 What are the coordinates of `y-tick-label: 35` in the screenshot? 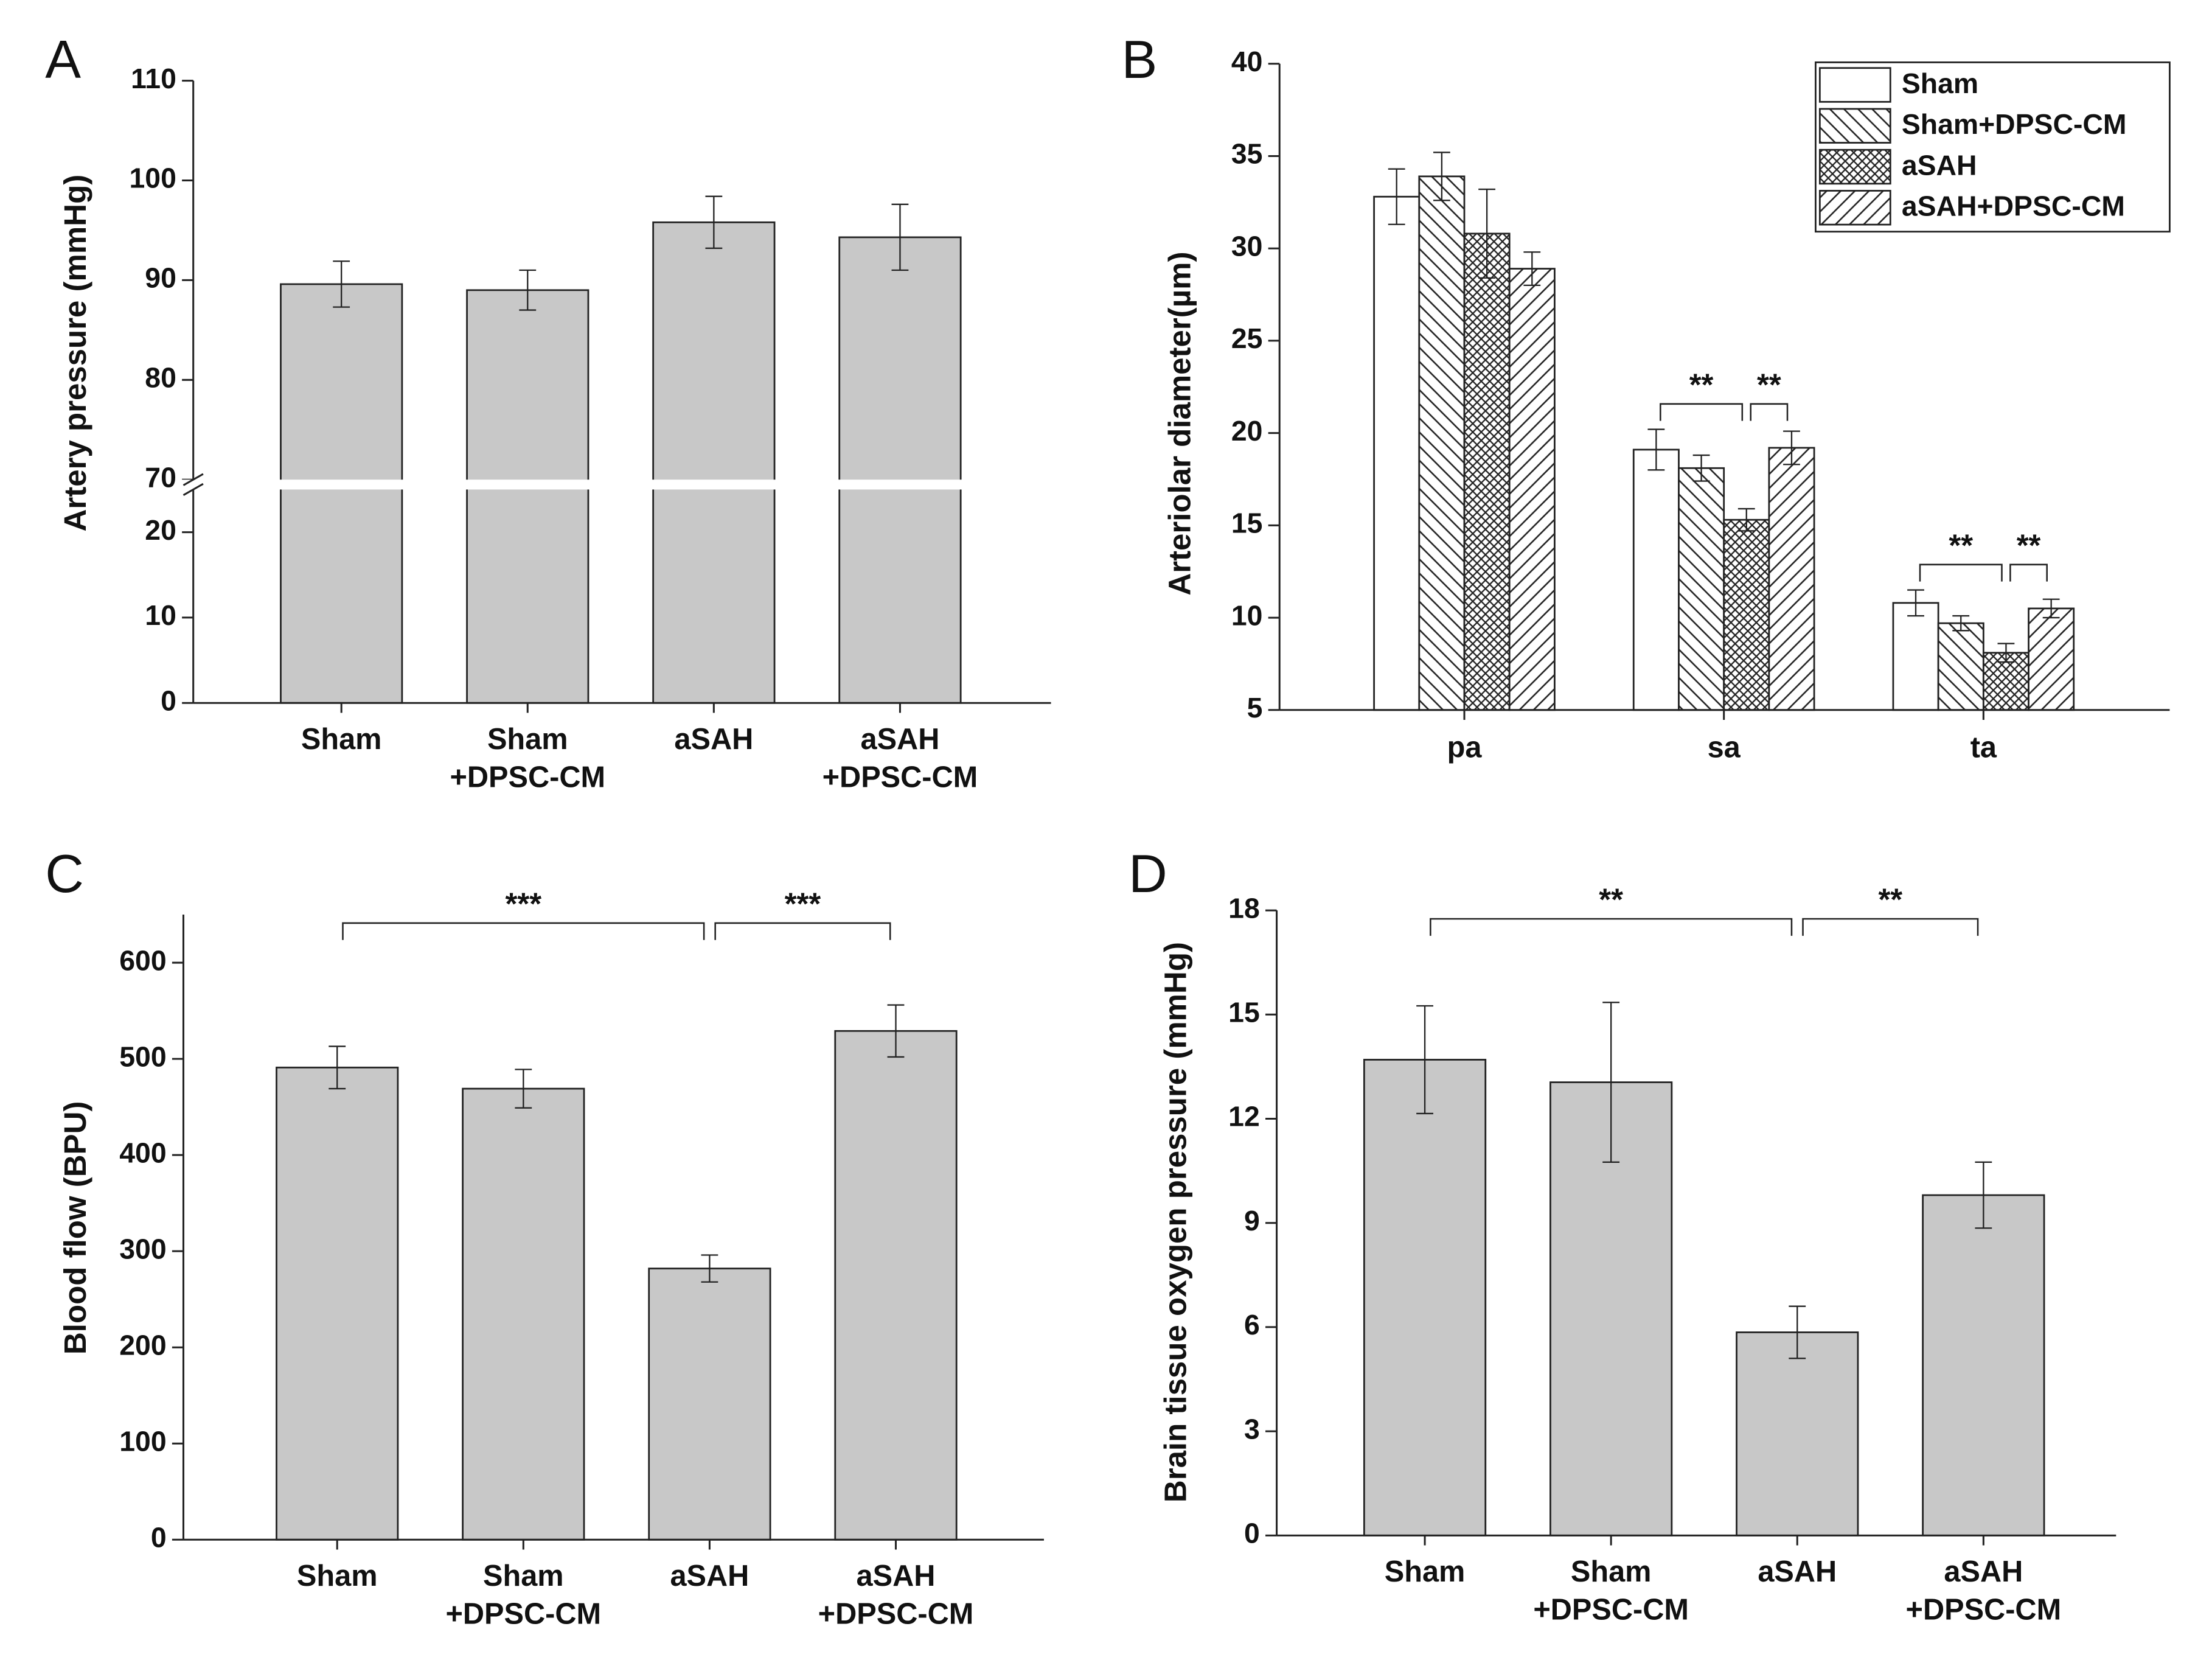 It's located at (1247, 154).